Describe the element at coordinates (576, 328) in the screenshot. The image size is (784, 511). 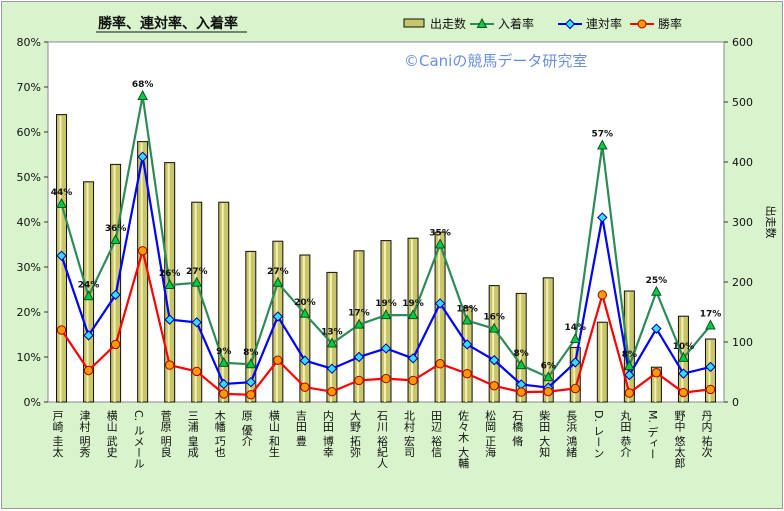
I see `data-label: 14%` at that location.